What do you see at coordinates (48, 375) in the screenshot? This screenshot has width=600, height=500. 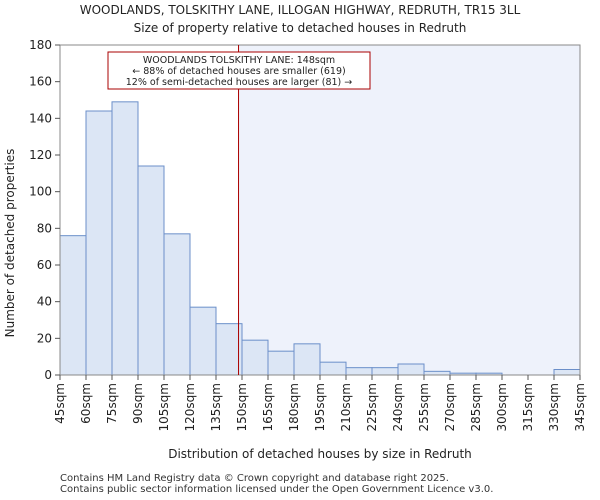 I see `y-tick-label: 0` at bounding box center [48, 375].